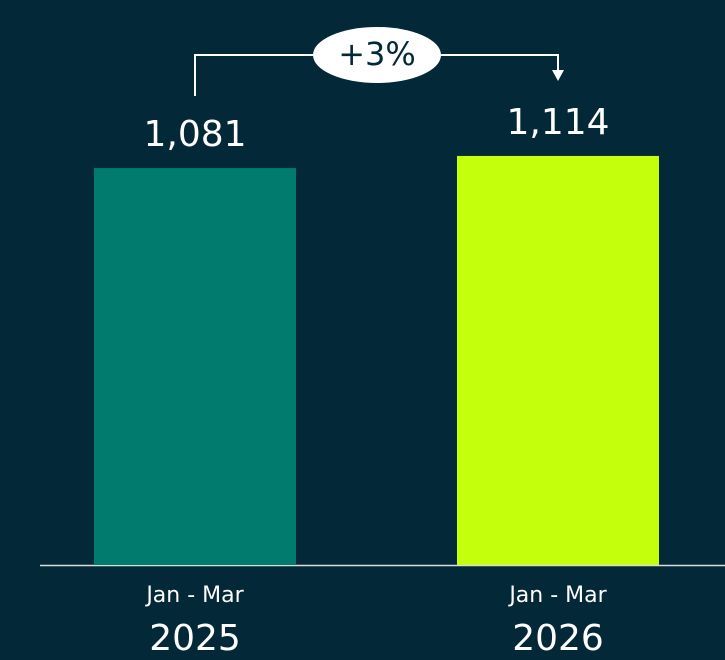  Describe the element at coordinates (195, 638) in the screenshot. I see `x-tick-label: 2025` at that location.